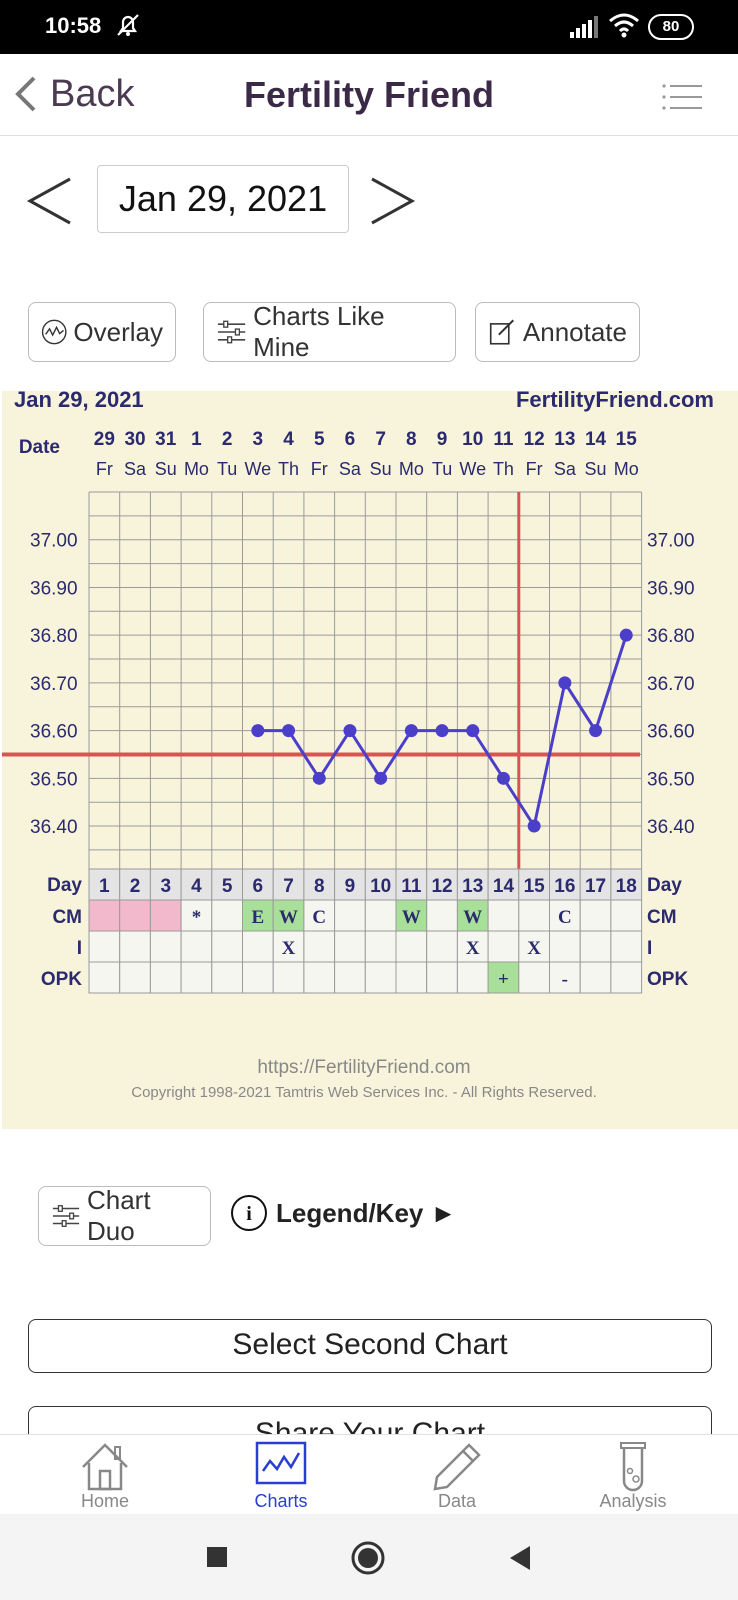  I want to click on system-navigation-bar, so click(369, 1557).